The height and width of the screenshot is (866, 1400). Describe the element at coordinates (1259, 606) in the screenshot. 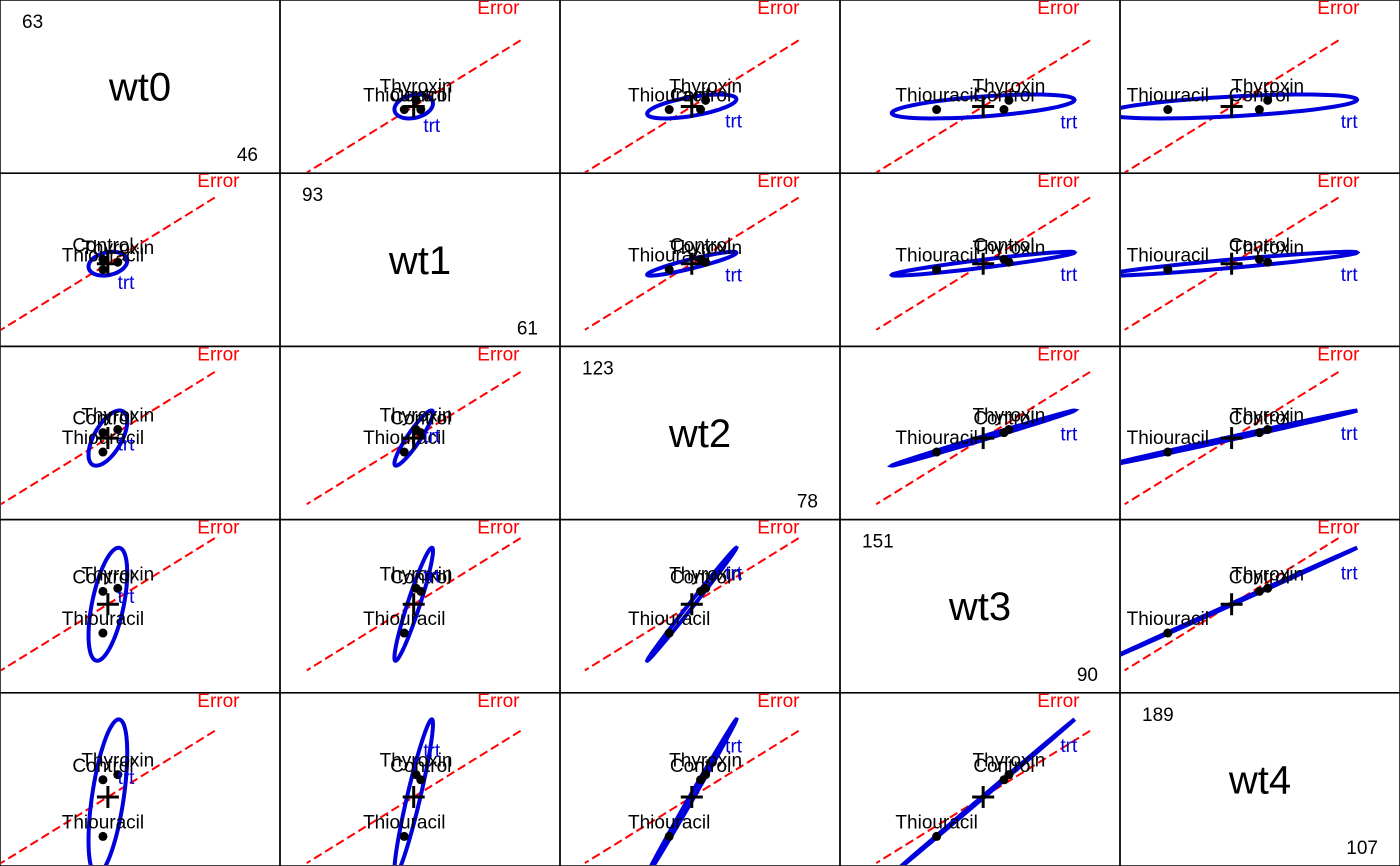

I see `panel-wt3-wt4: Control Thiouracil Thyroxin Error trt` at that location.